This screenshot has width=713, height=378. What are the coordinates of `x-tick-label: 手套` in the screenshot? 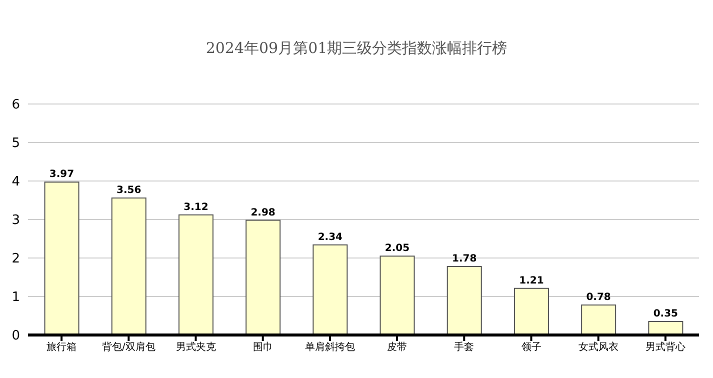 It's located at (464, 347).